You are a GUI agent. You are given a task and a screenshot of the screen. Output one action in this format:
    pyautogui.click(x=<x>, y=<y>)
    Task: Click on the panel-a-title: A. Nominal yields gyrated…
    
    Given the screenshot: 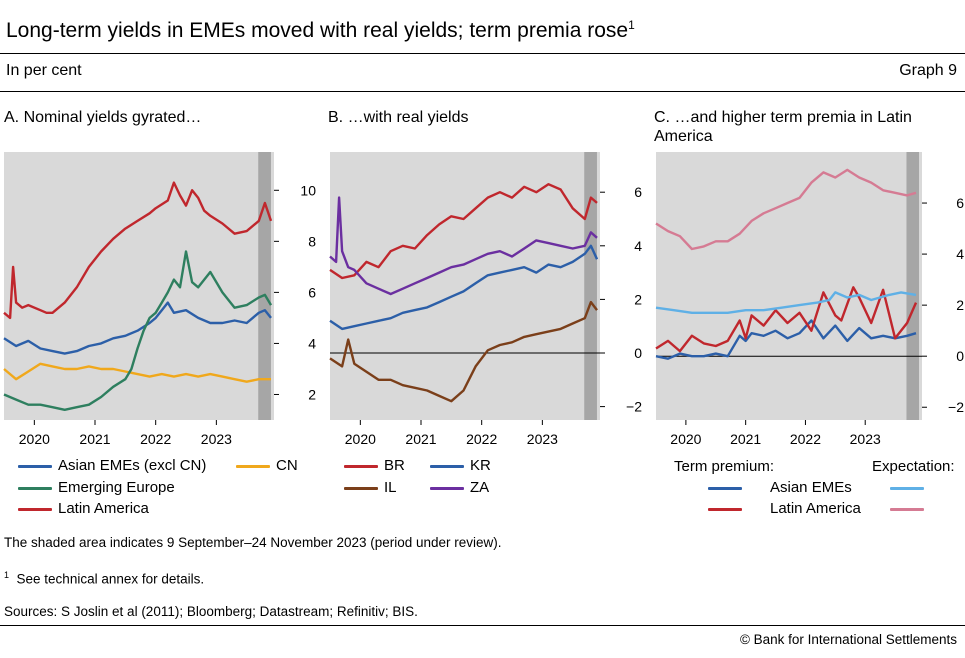 What is the action you would take?
    pyautogui.click(x=103, y=117)
    